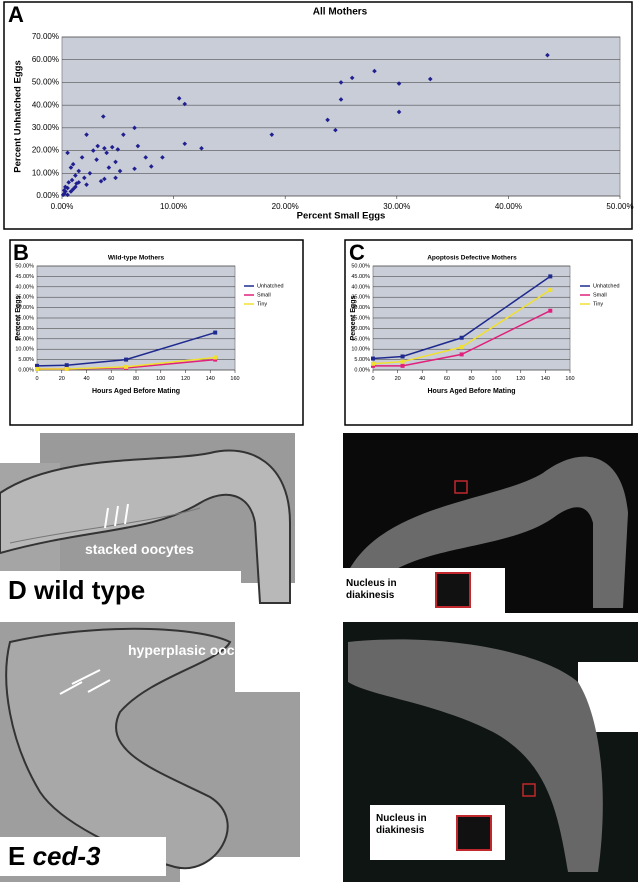 The height and width of the screenshot is (882, 638). What do you see at coordinates (173, 206) in the screenshot?
I see `x-tick-label: 10.00%` at bounding box center [173, 206].